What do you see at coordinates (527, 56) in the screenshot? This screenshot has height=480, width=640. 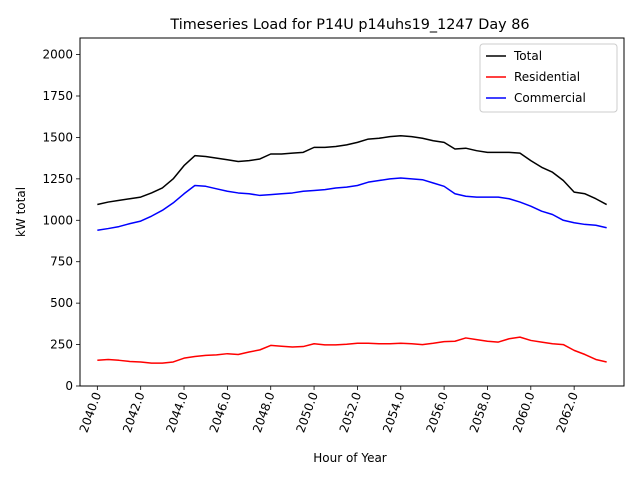 I see `legend-label-total: Total` at bounding box center [527, 56].